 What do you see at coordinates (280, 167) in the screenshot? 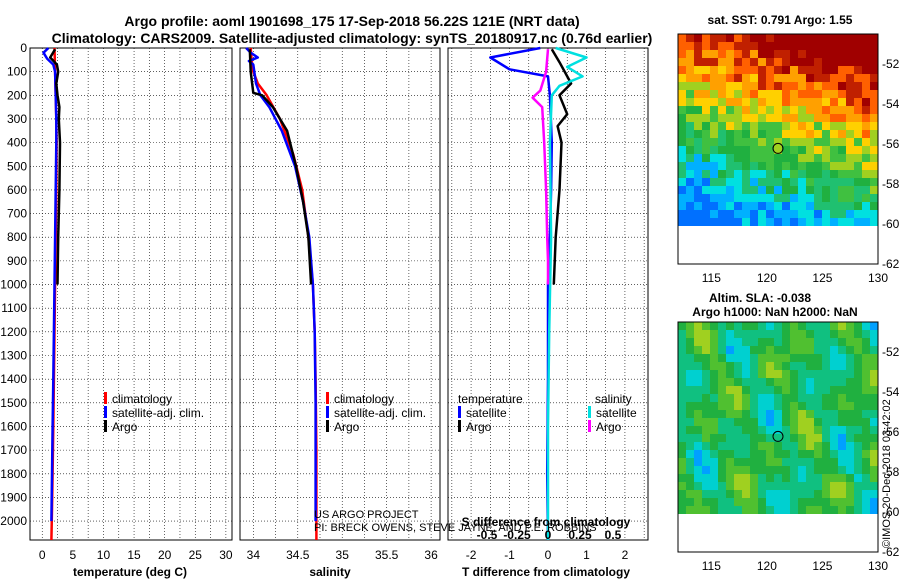
I see `series-line-salinity` at bounding box center [280, 167].